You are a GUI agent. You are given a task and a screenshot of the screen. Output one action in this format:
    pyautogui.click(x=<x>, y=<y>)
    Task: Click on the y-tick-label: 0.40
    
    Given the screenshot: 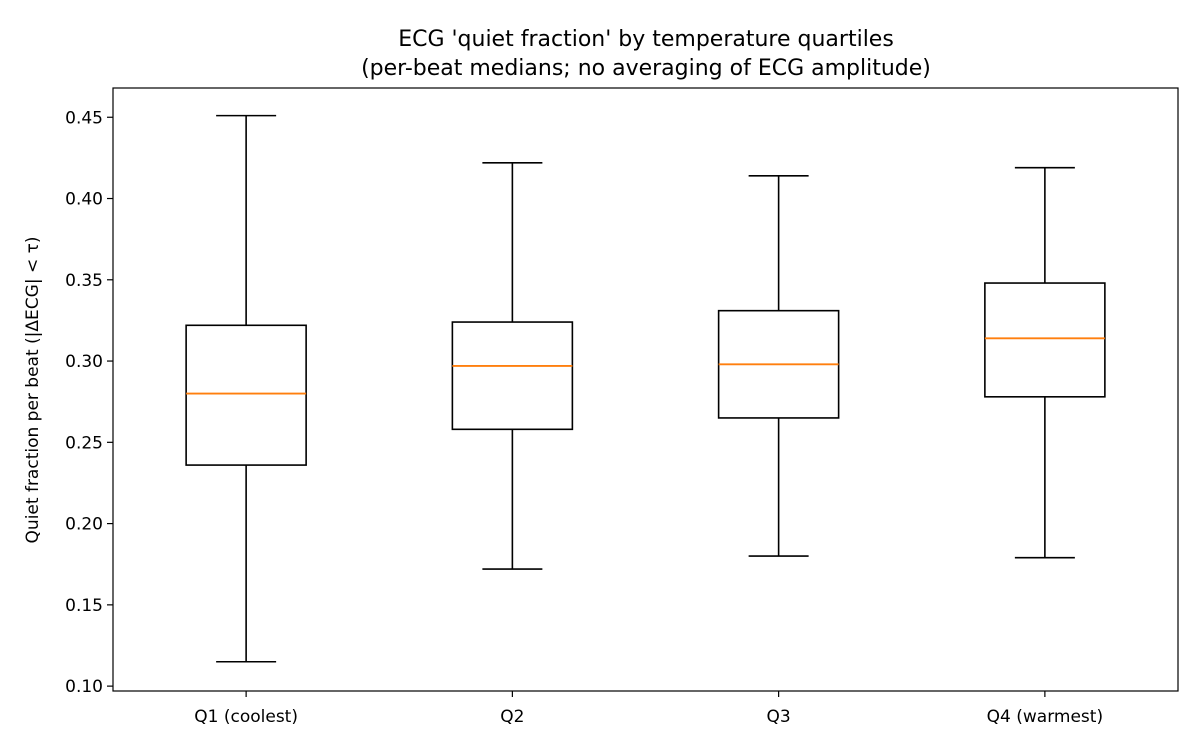 What is the action you would take?
    pyautogui.click(x=84, y=200)
    